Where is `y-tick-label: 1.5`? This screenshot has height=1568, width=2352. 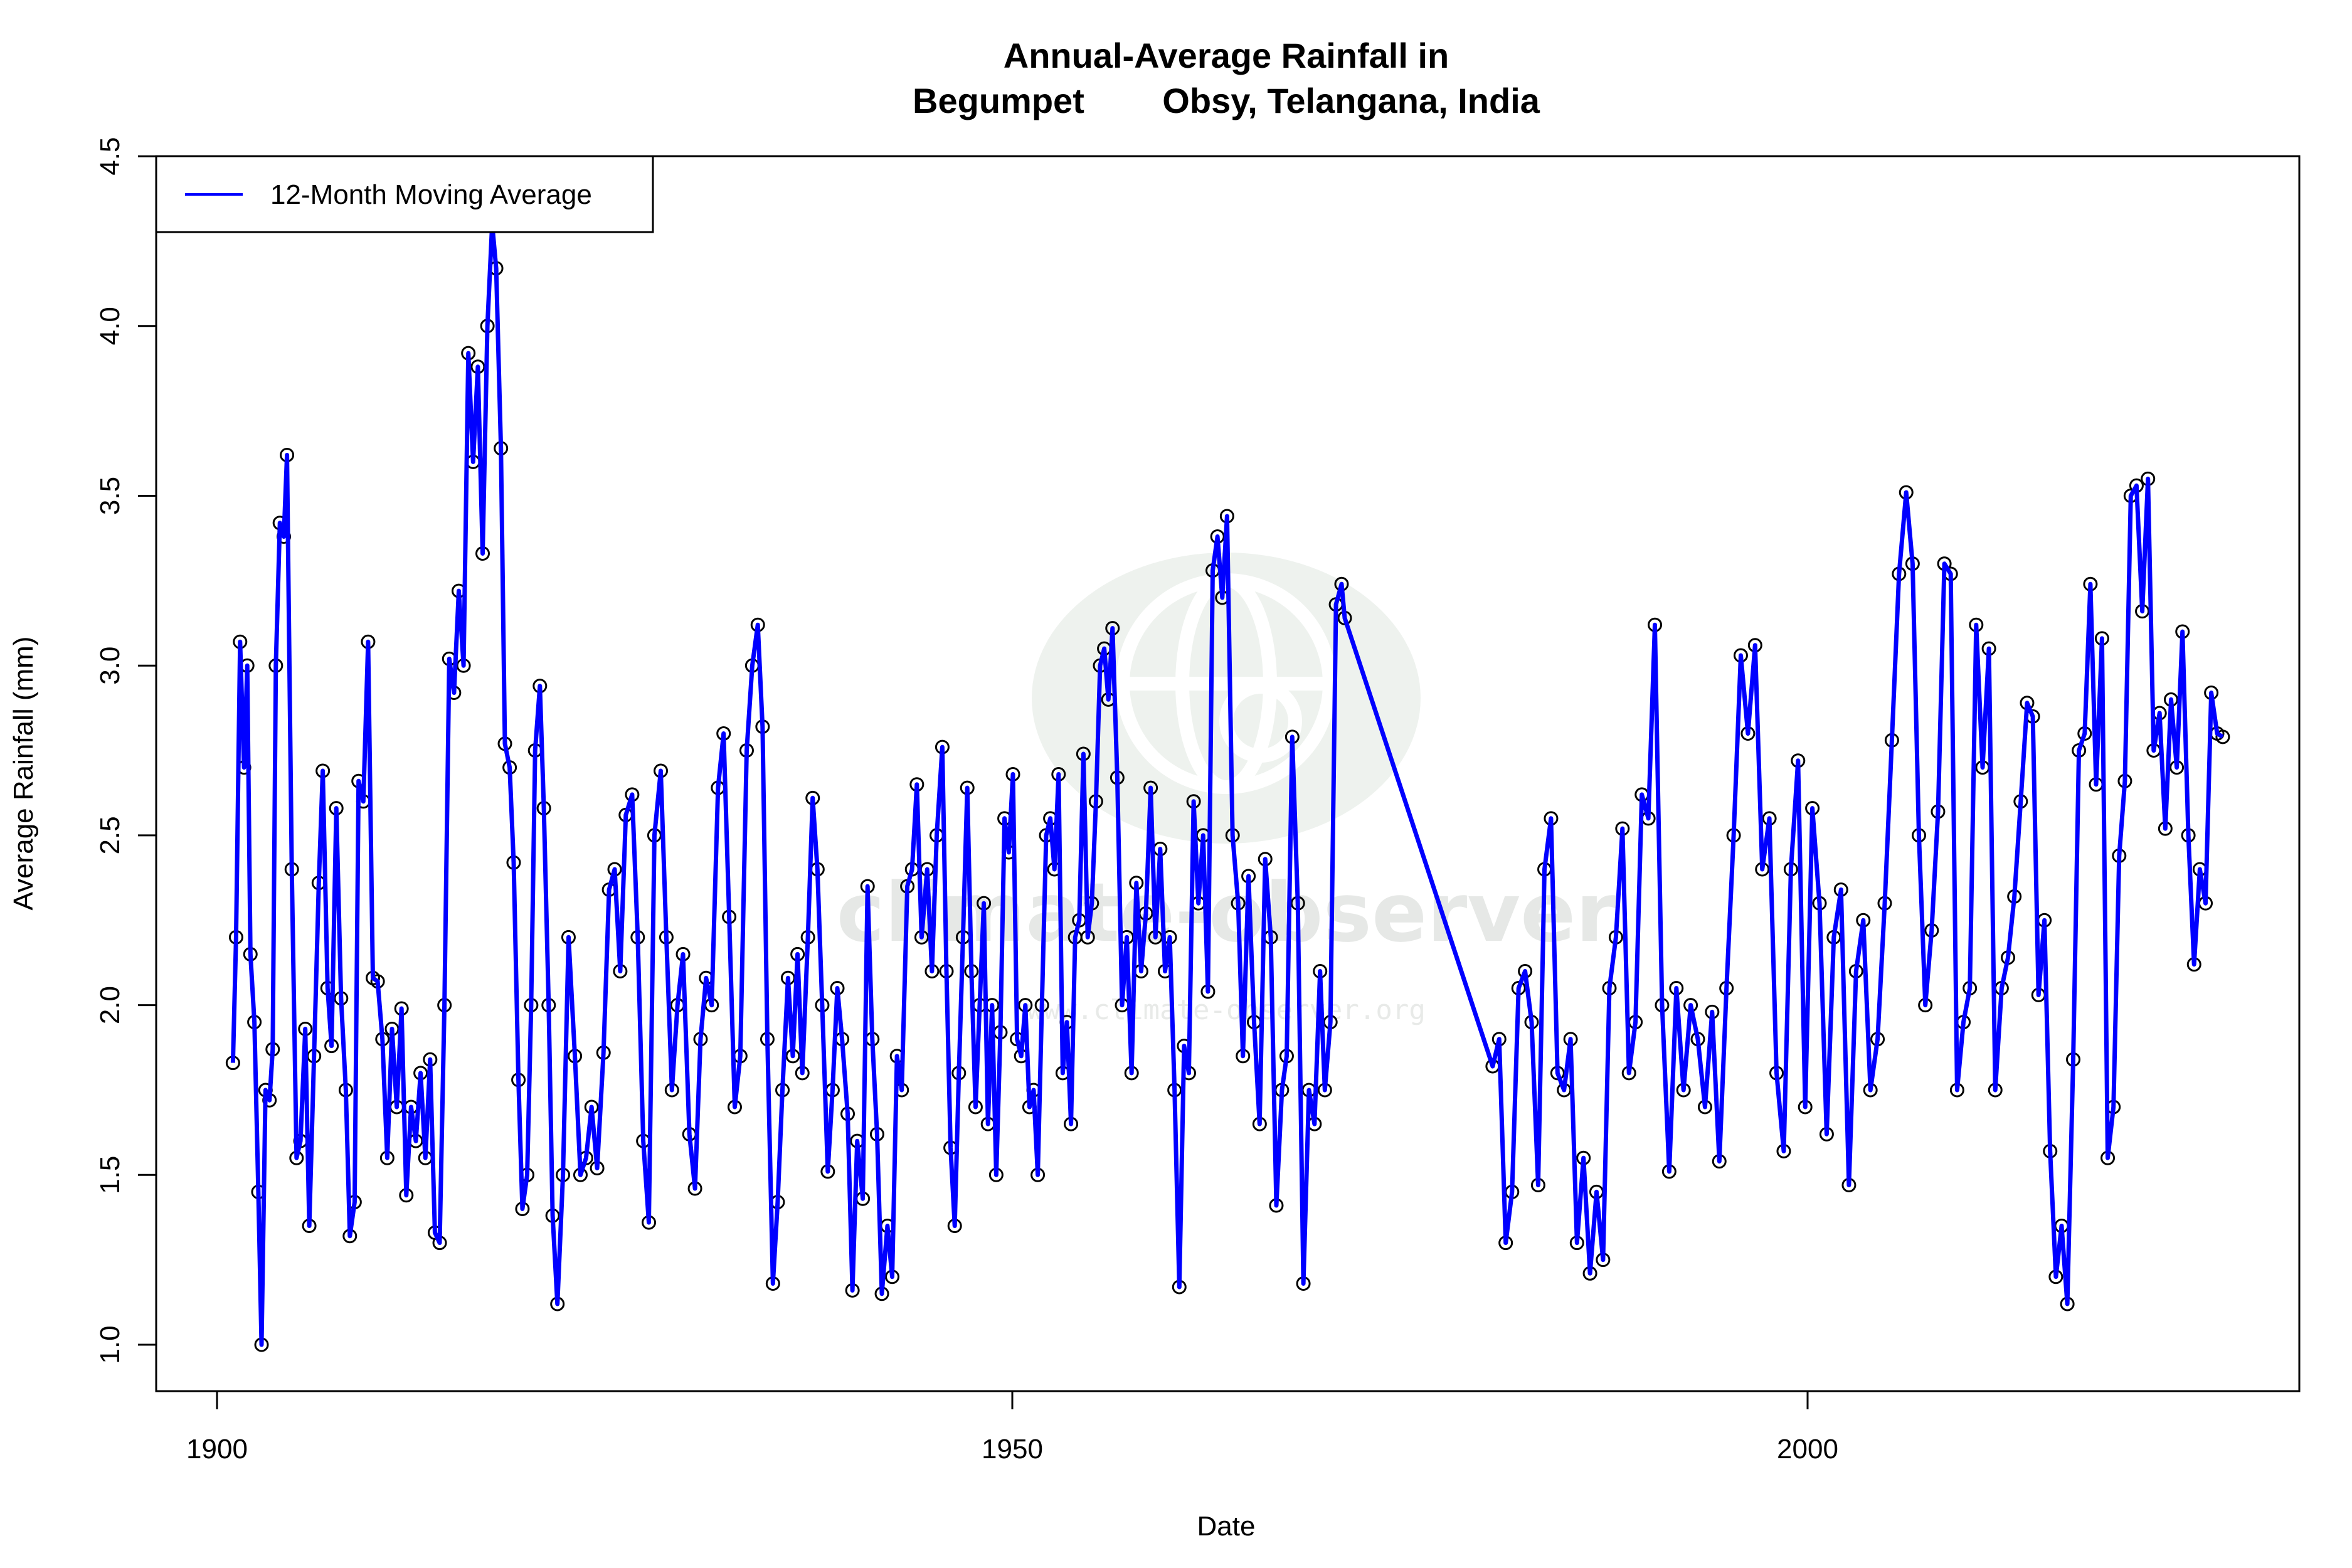 y-tick-label: 1.5 is located at coordinates (110, 1175).